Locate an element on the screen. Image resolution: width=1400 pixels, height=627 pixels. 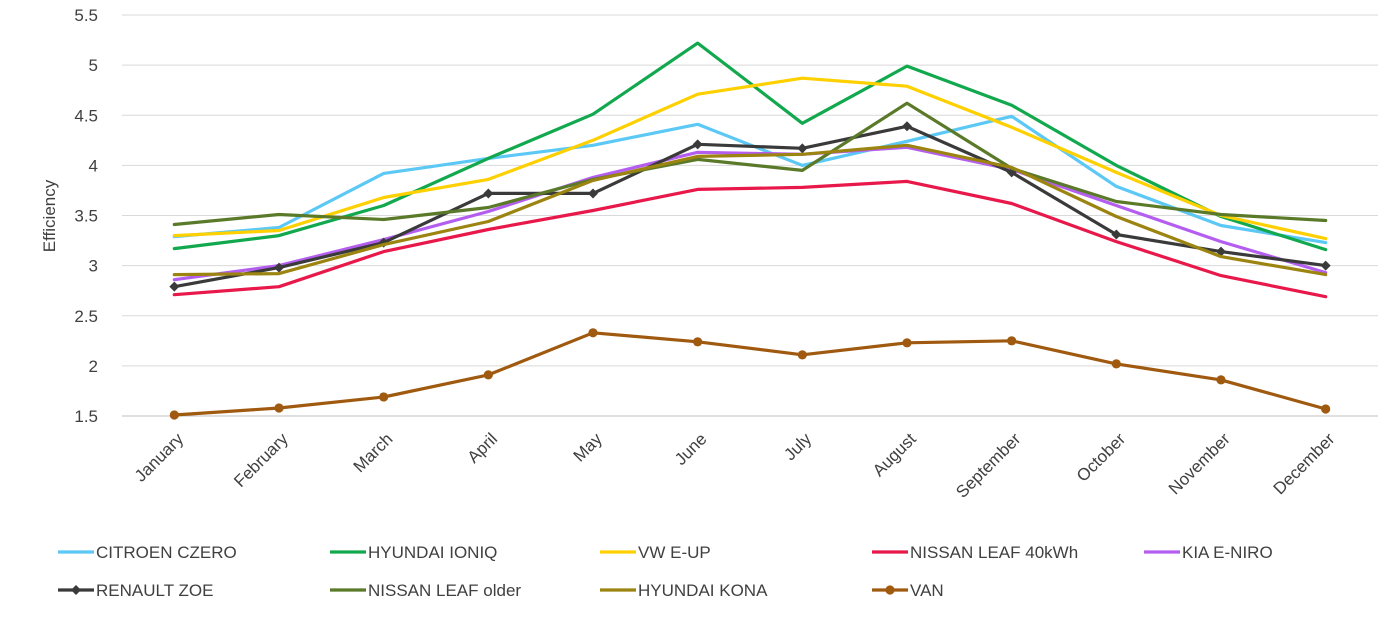
legend-item: CITROEN CZERO is located at coordinates (147, 552).